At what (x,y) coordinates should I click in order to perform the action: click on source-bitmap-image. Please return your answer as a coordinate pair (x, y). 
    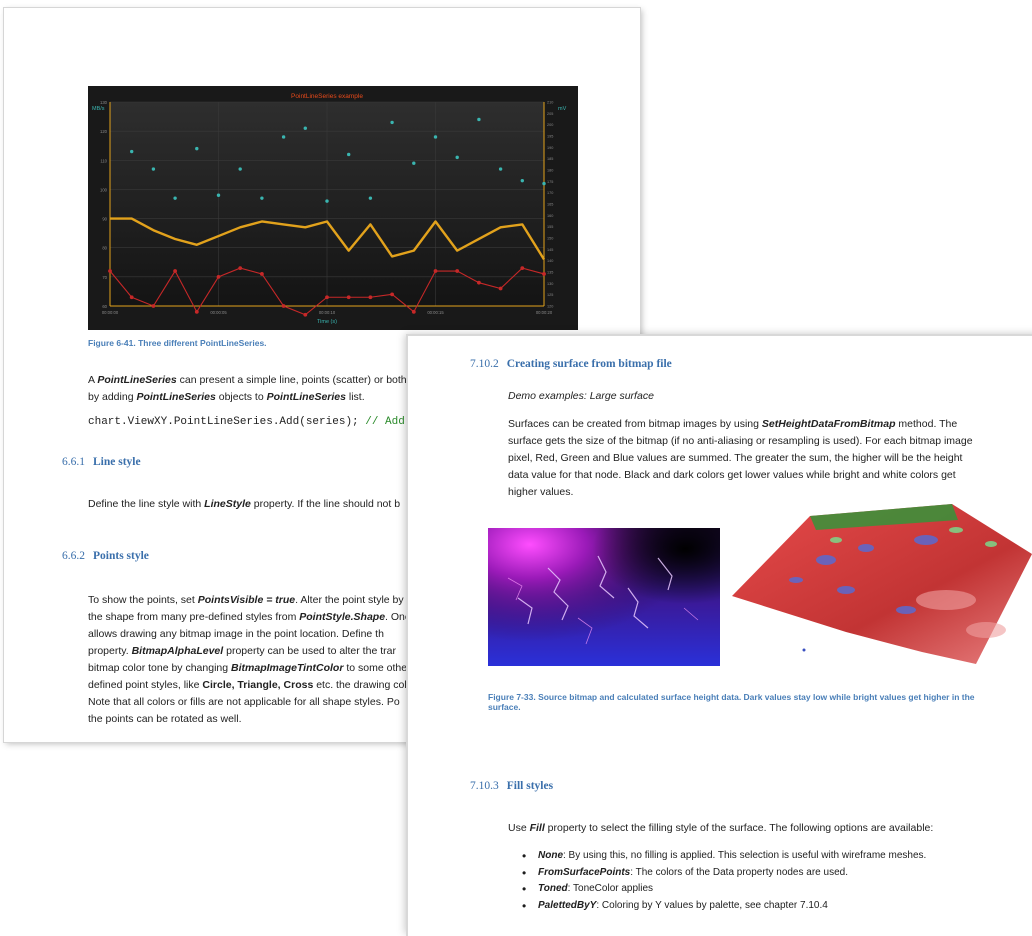
    Looking at the image, I should click on (604, 597).